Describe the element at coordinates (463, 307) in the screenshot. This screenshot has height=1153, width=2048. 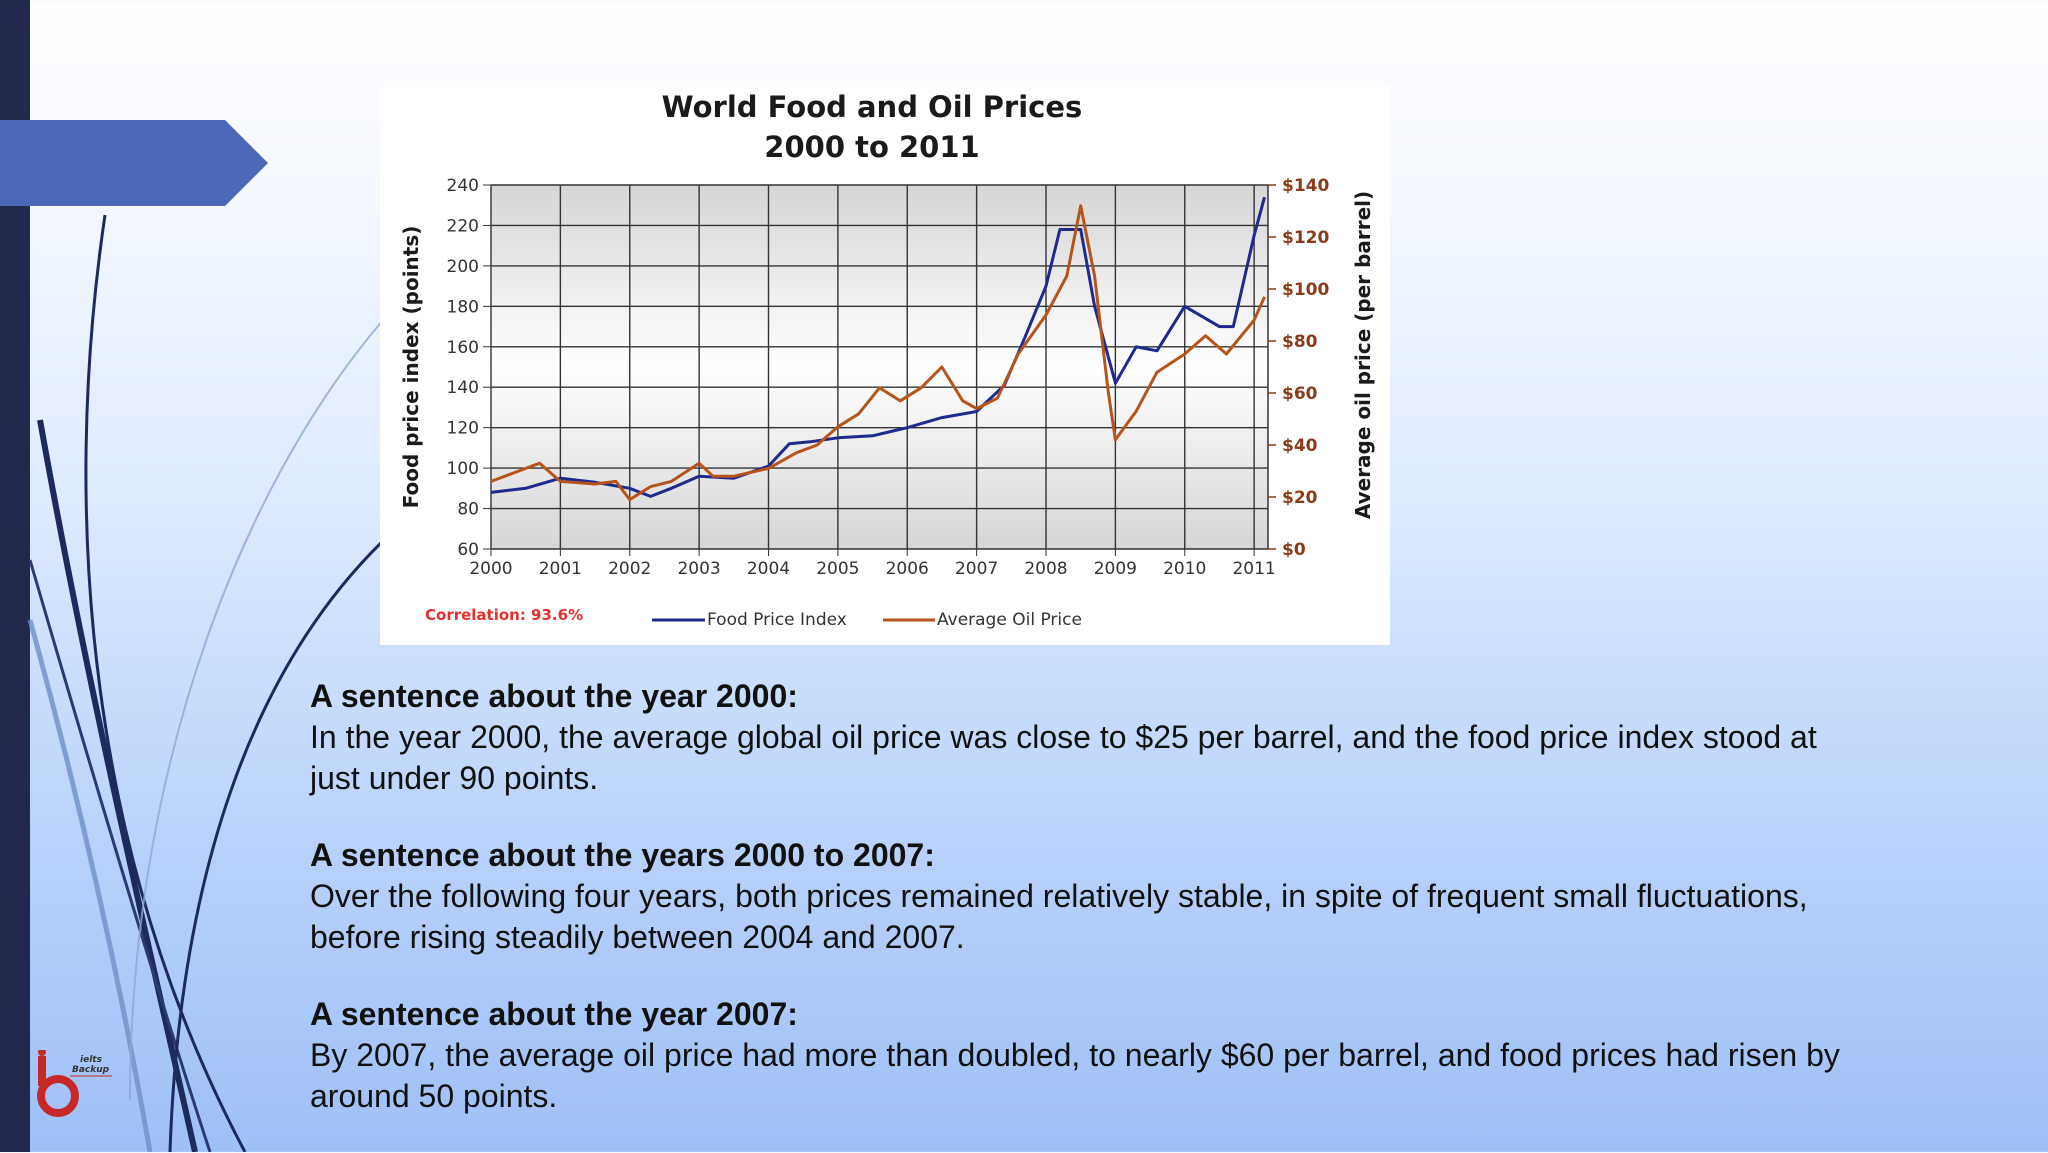
I see `y-tick-label: 180` at that location.